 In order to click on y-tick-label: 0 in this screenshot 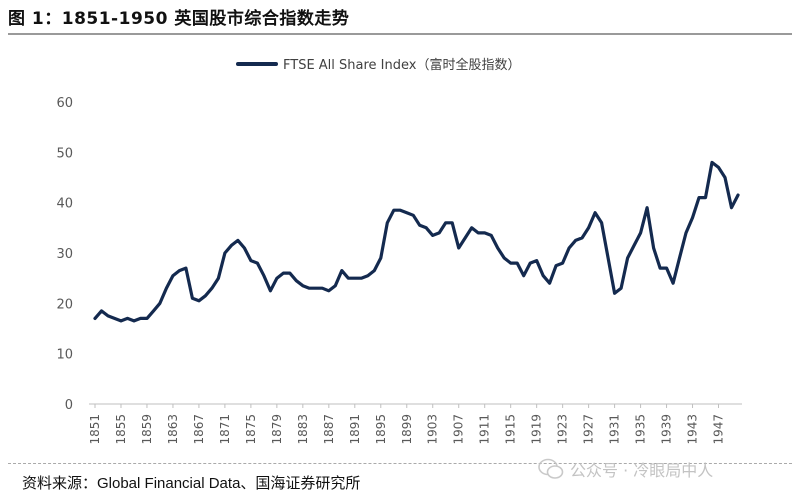, I will do `click(69, 405)`.